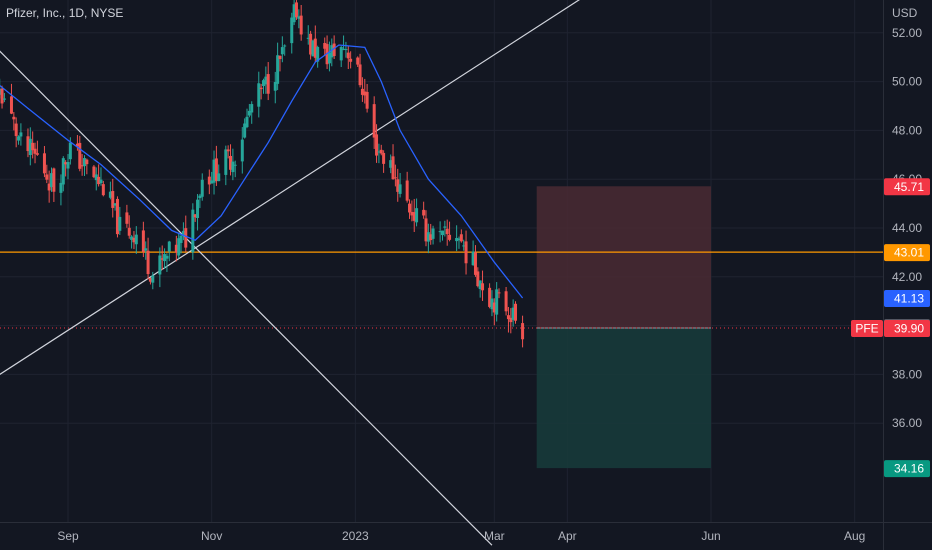  What do you see at coordinates (494, 536) in the screenshot?
I see `time-tick-label: Mar` at bounding box center [494, 536].